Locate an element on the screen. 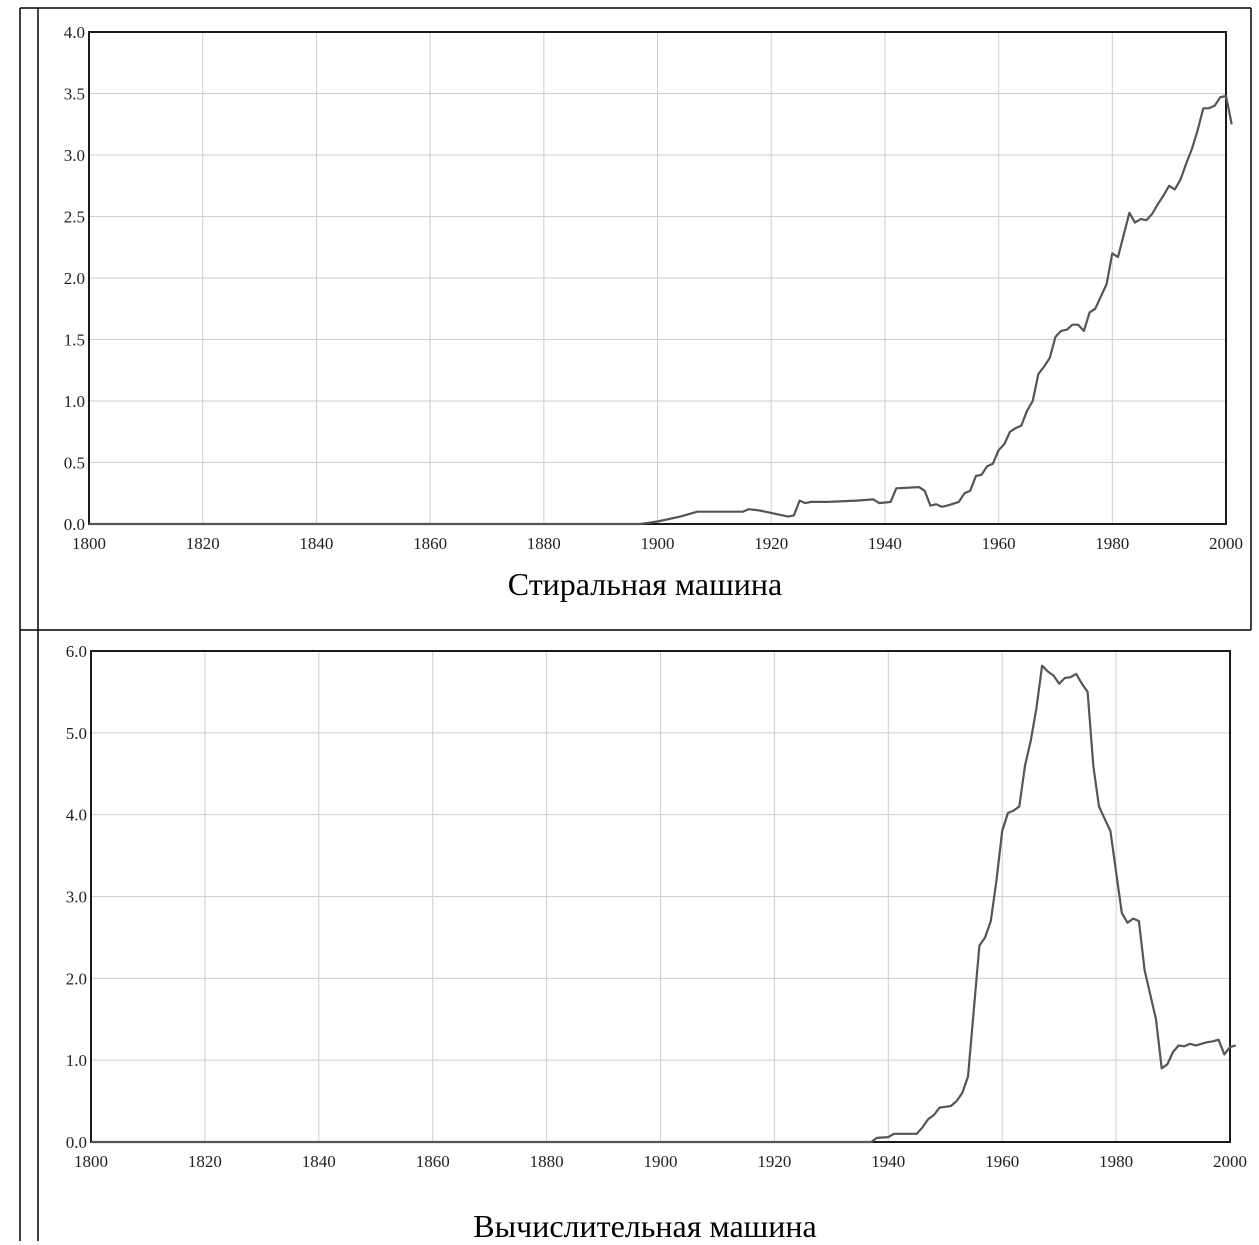  y-tick-label: 1.5 is located at coordinates (74, 340).